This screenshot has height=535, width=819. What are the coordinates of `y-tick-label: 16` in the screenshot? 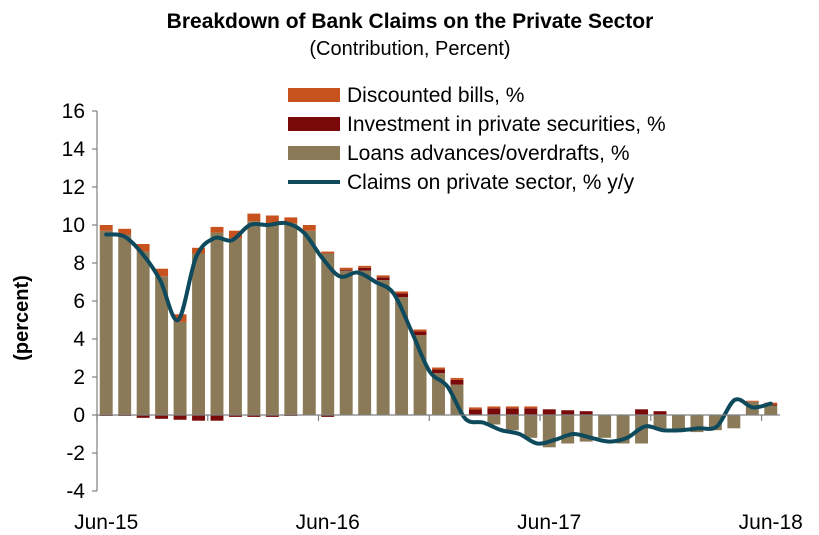 It's located at (73, 111).